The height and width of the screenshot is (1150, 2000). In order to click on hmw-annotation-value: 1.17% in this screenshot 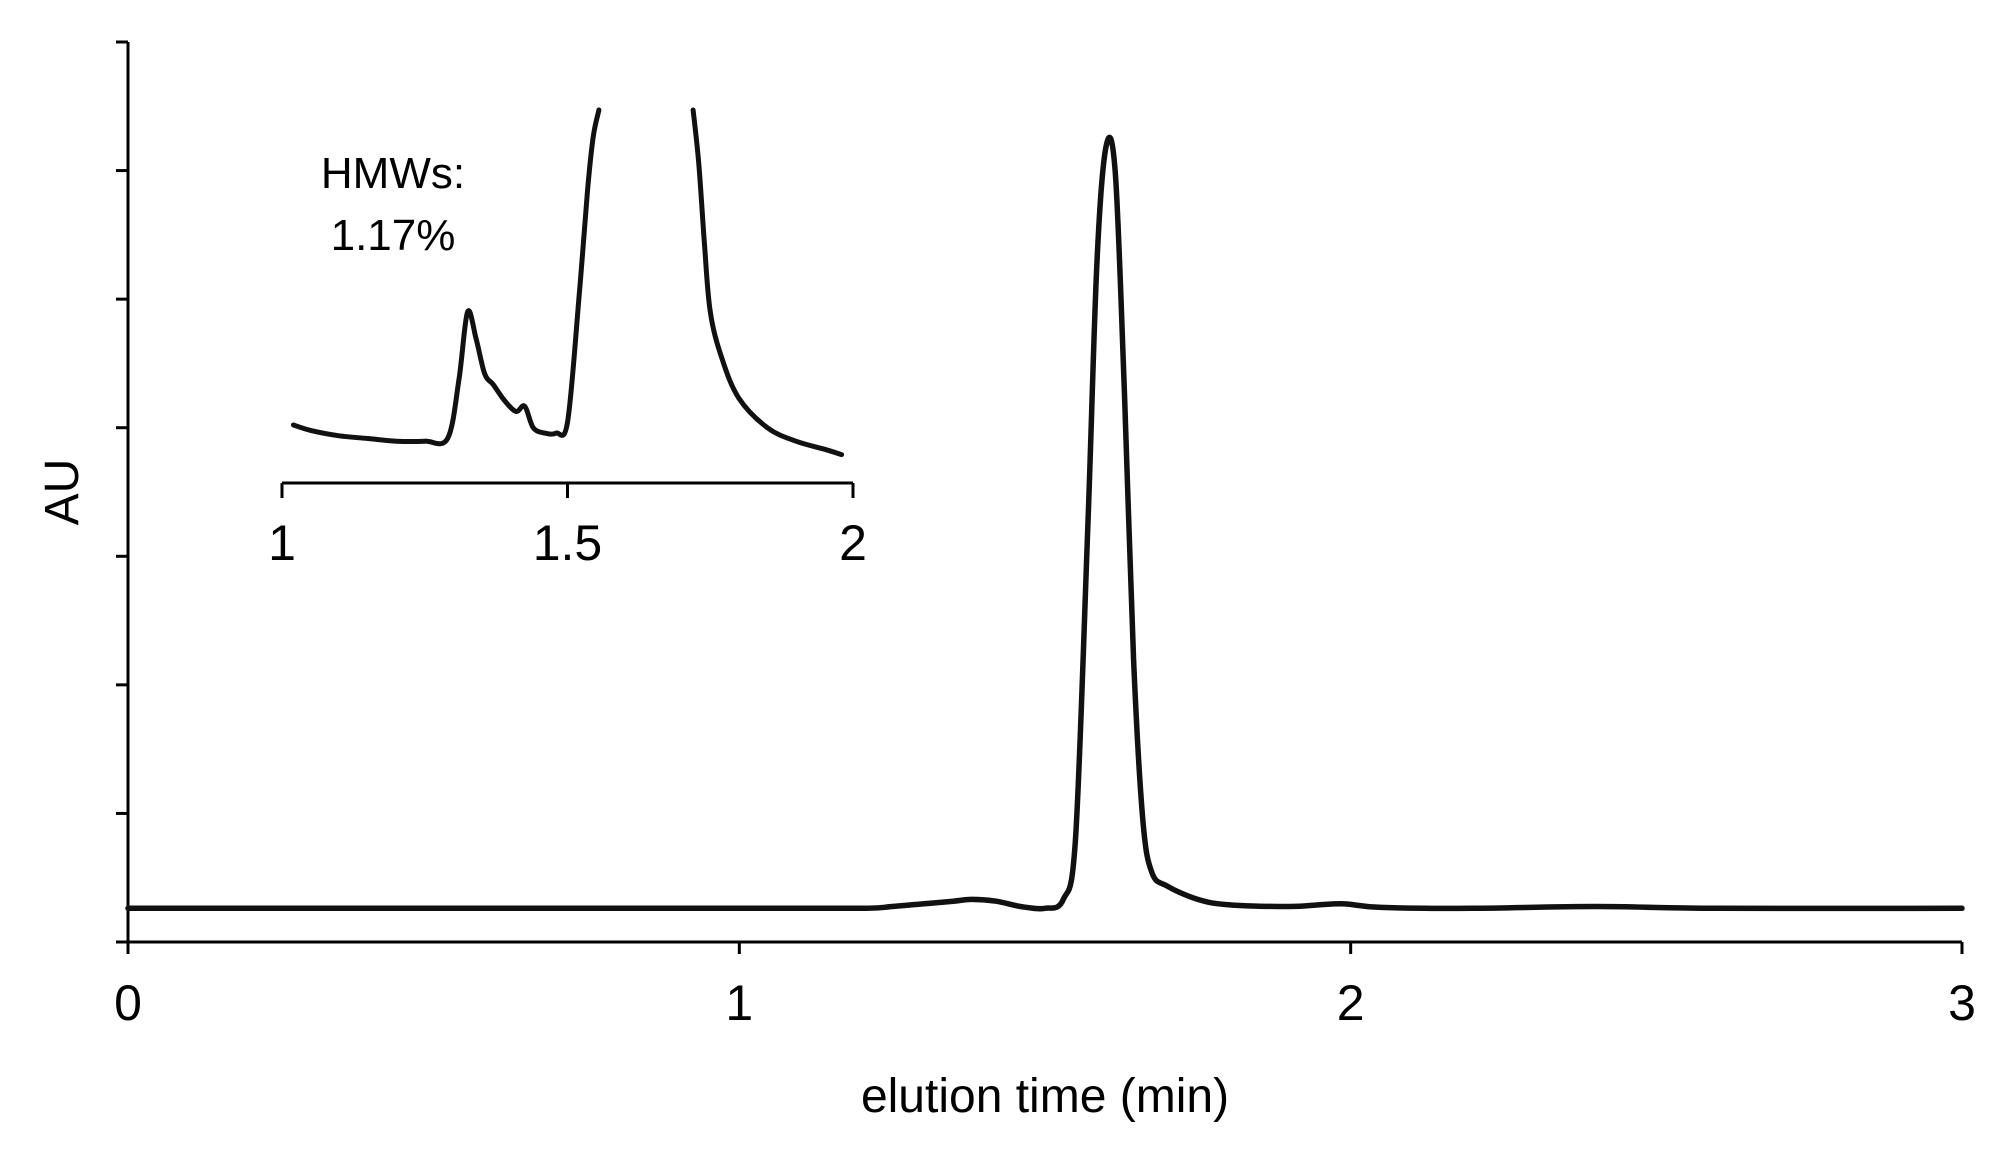, I will do `click(393, 235)`.